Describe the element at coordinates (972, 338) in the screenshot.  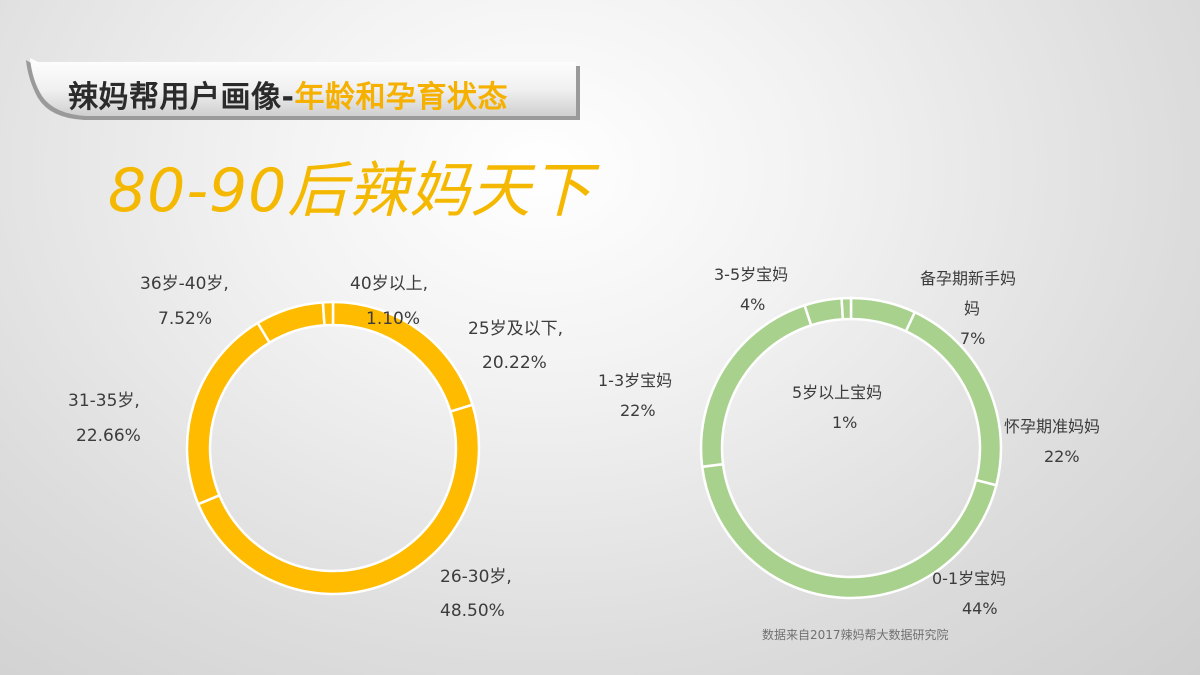
I see `status-value-prep: 7%` at that location.